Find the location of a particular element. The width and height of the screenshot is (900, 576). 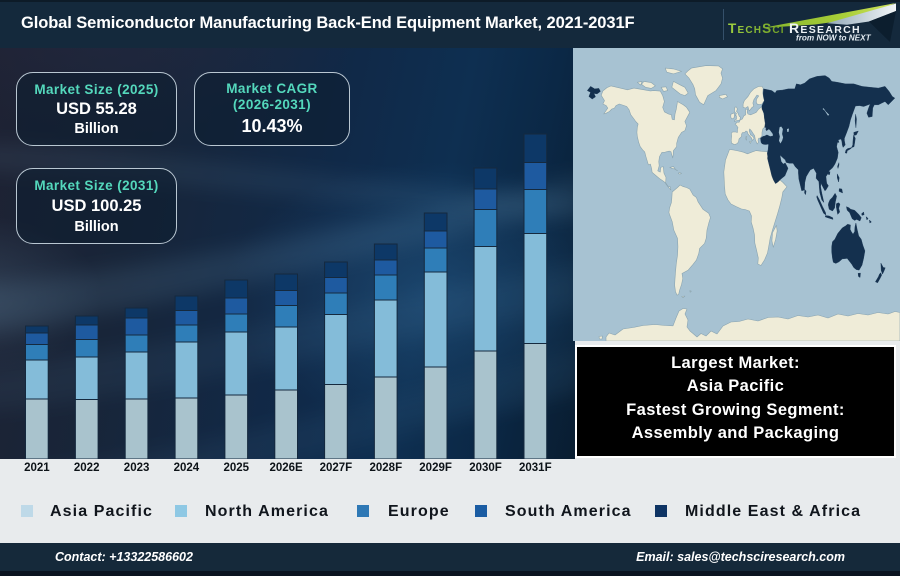

svg-text: RESEARCH is located at coordinates (825, 28).